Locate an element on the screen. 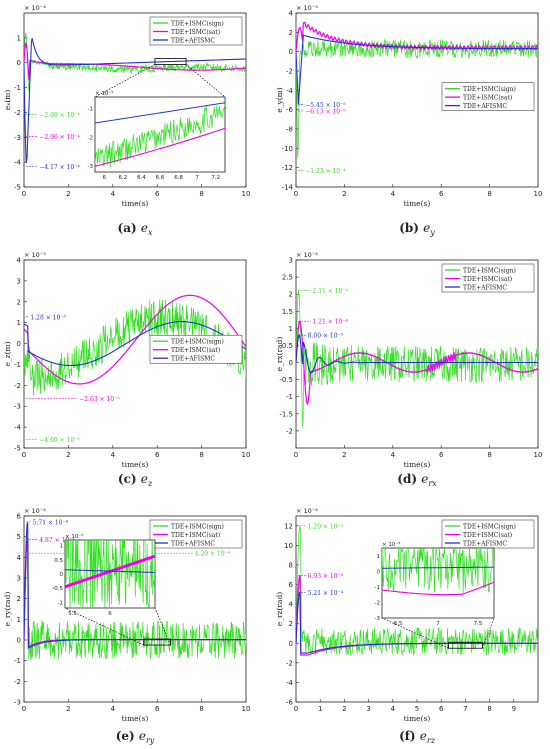  caption-label: (c) is located at coordinates (129, 479).